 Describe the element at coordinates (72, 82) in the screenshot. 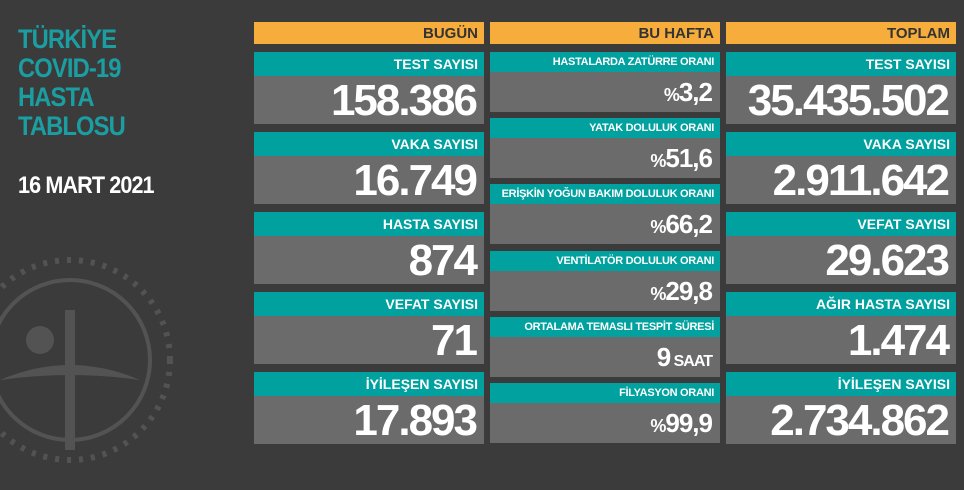

I see `page-title: TÜRKİYE COVID-19 HASTA TABLOSU` at that location.